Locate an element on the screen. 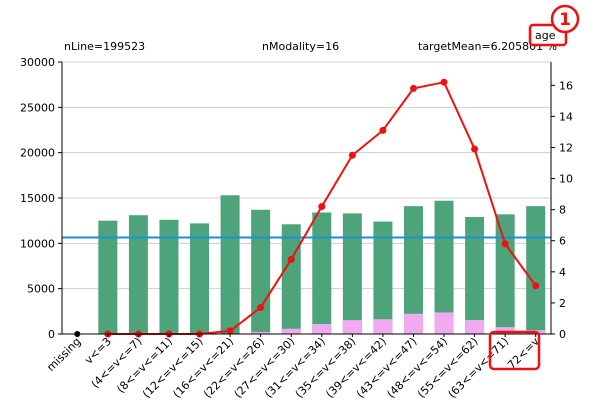 The image size is (610, 407). n-line-label: nLine=199523 is located at coordinates (104, 46).